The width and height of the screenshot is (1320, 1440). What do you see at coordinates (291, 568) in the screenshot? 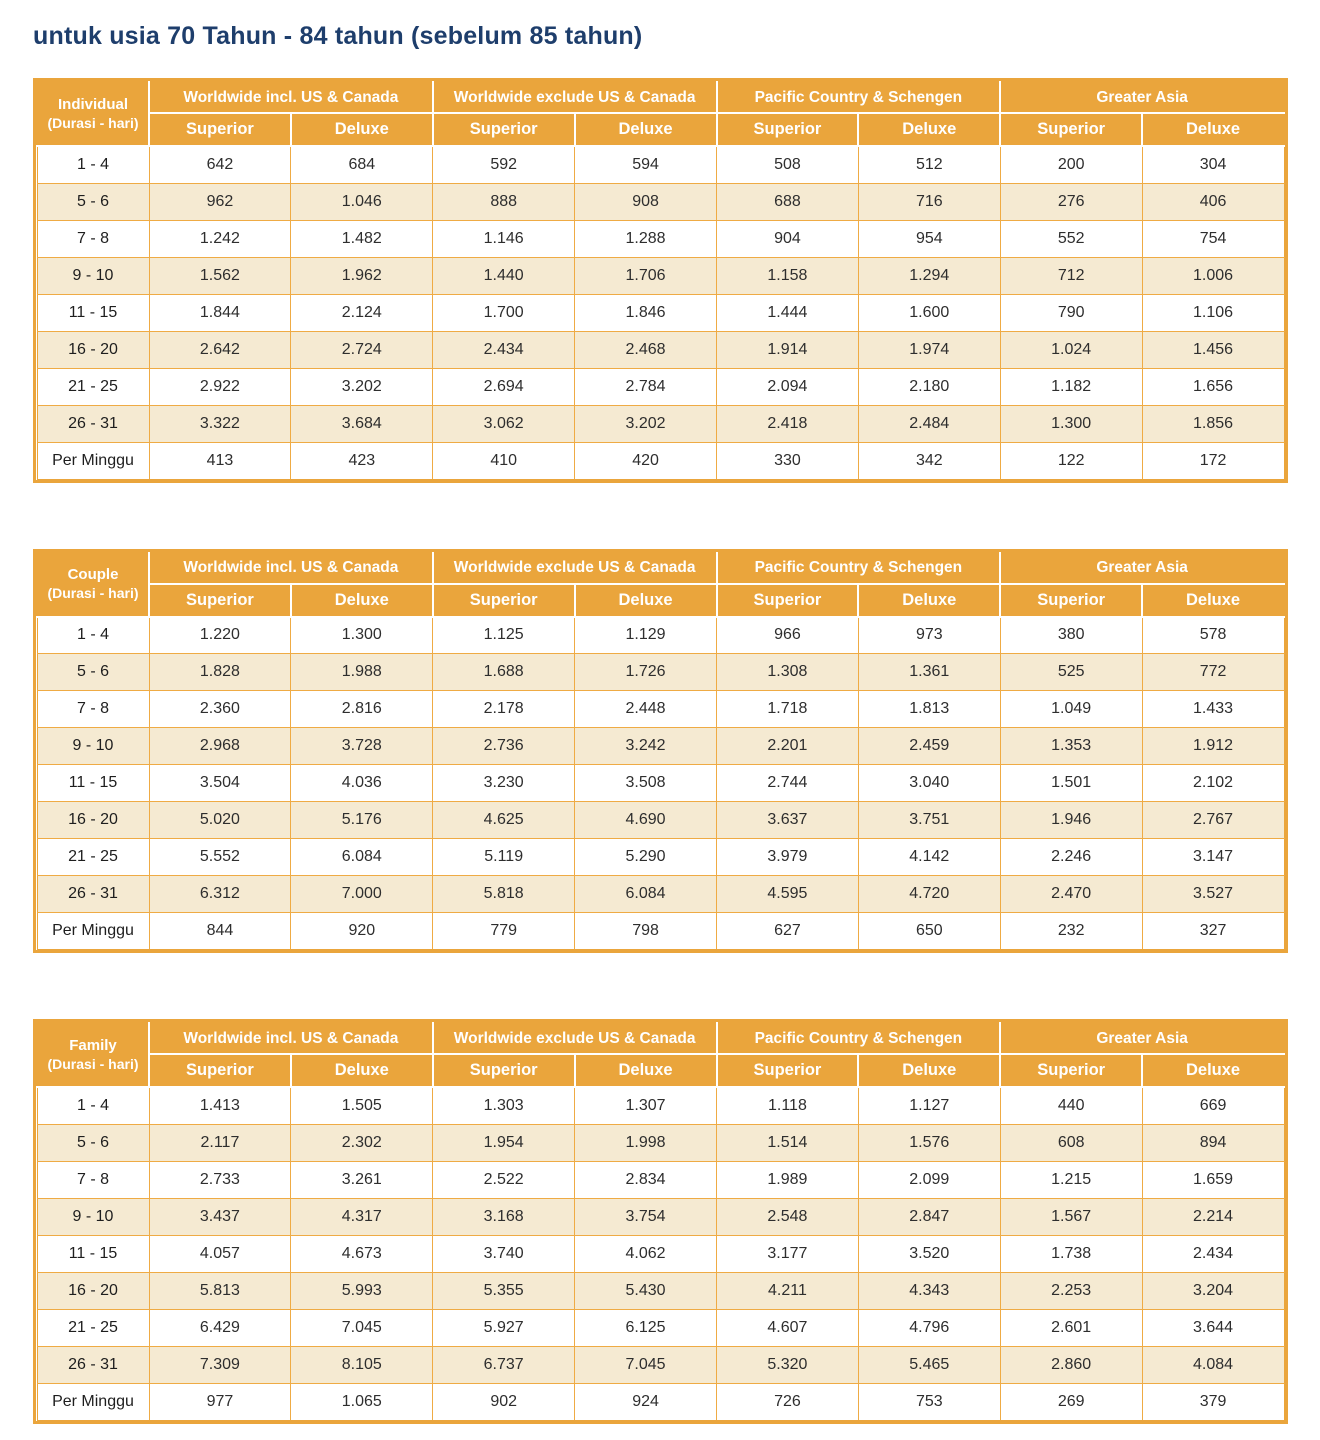
I see `region-header: Worldwide incl. US & Canada` at bounding box center [291, 568].